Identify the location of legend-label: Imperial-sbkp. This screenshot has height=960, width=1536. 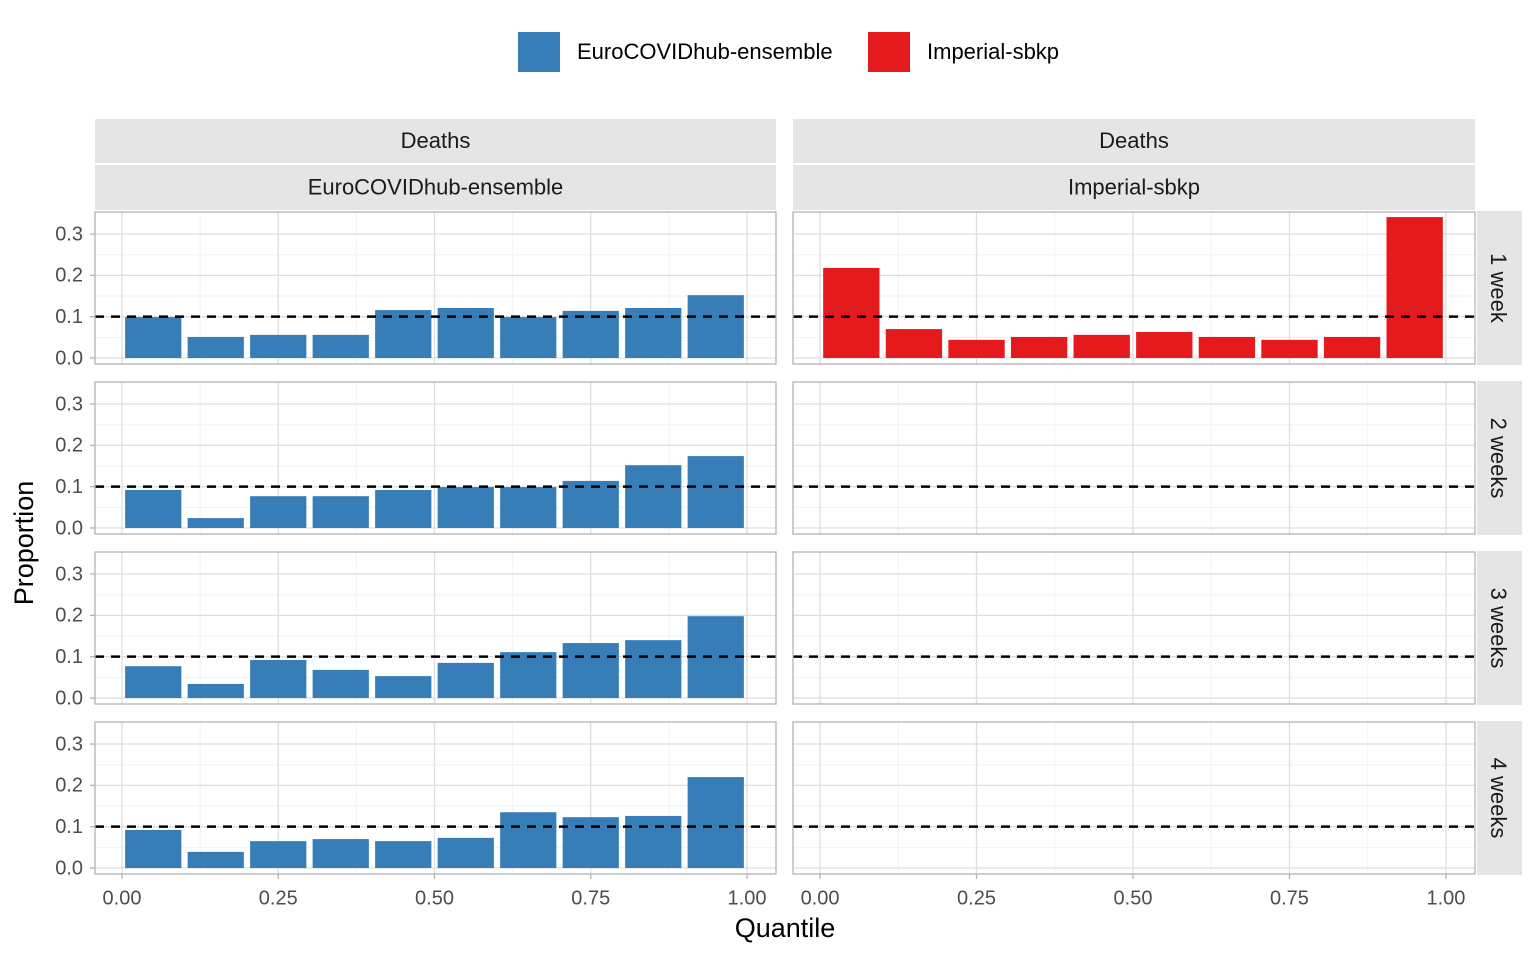
(993, 51).